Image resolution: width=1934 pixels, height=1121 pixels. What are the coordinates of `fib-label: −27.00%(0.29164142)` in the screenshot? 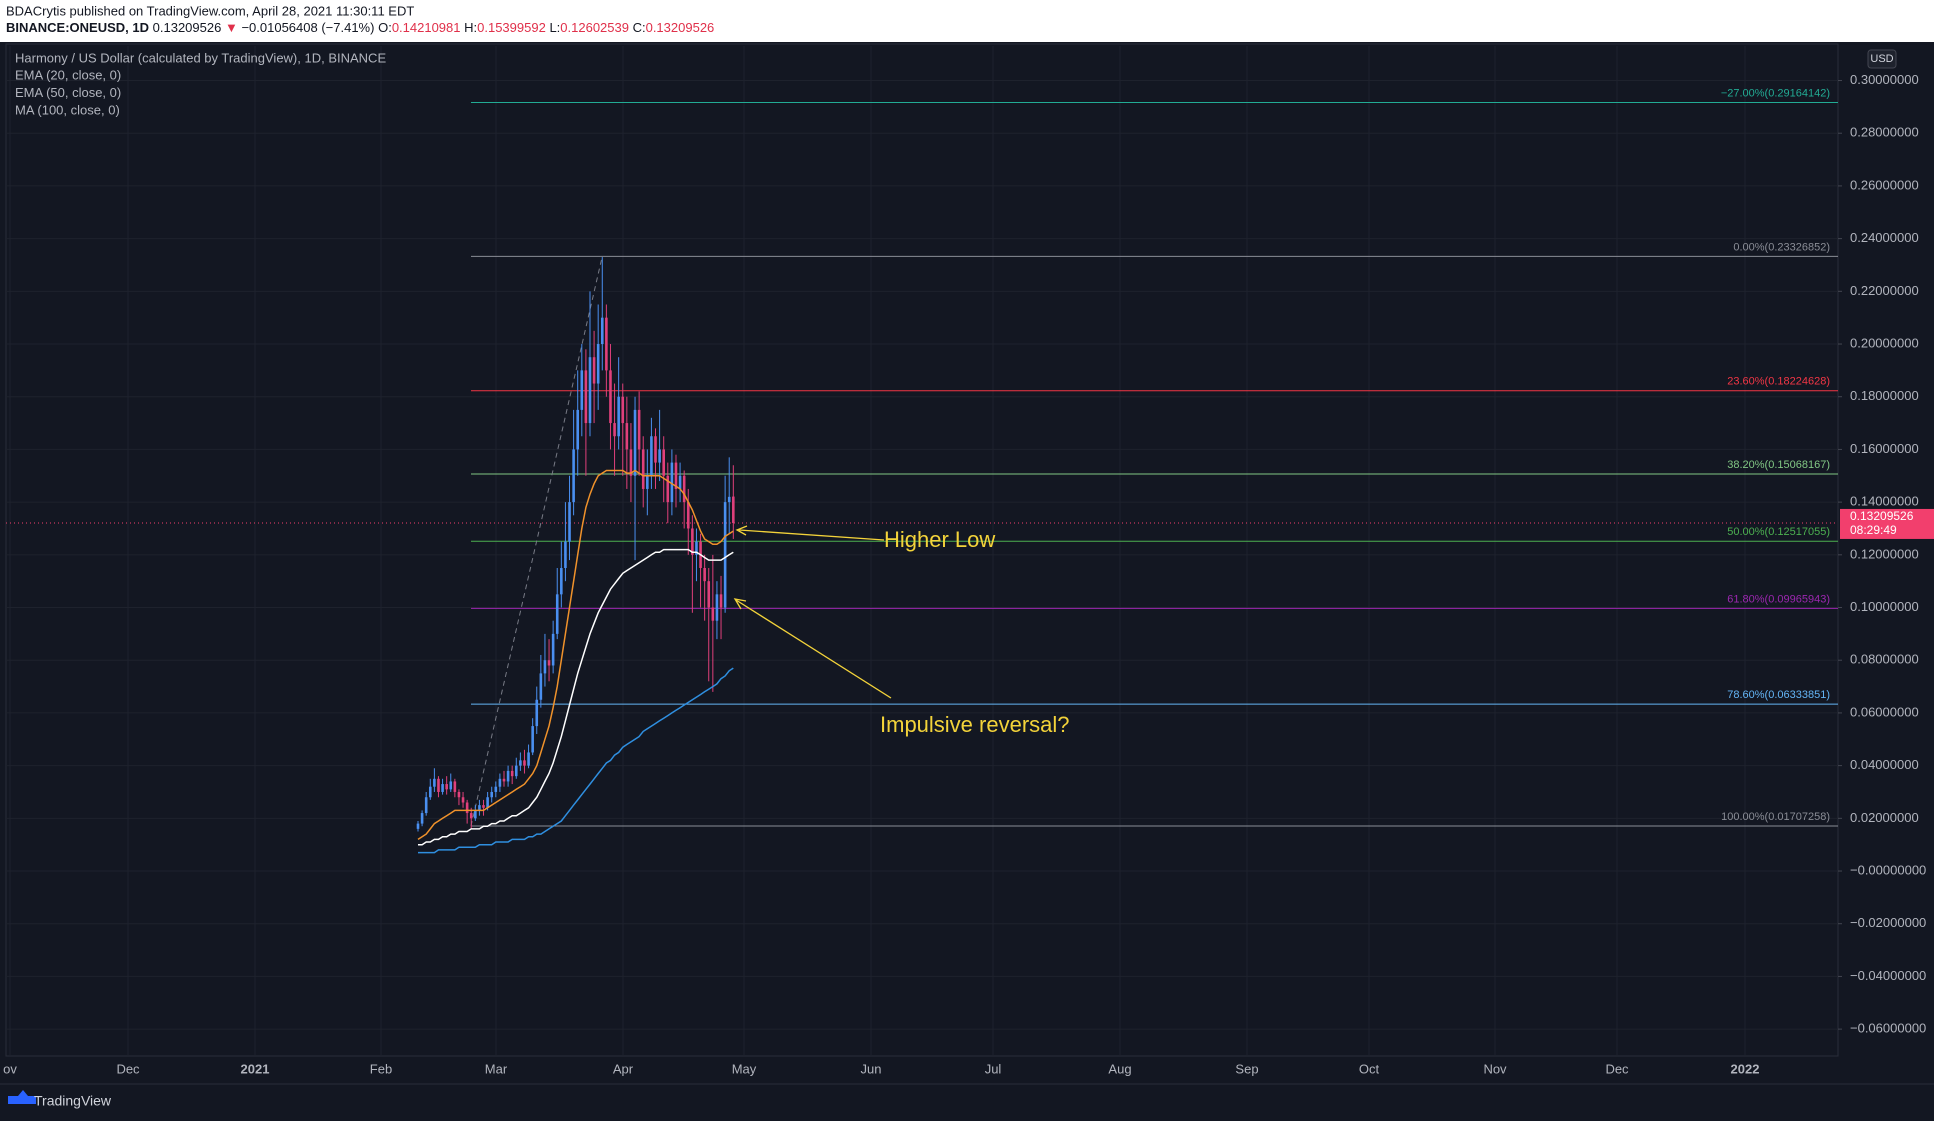 It's located at (1775, 93).